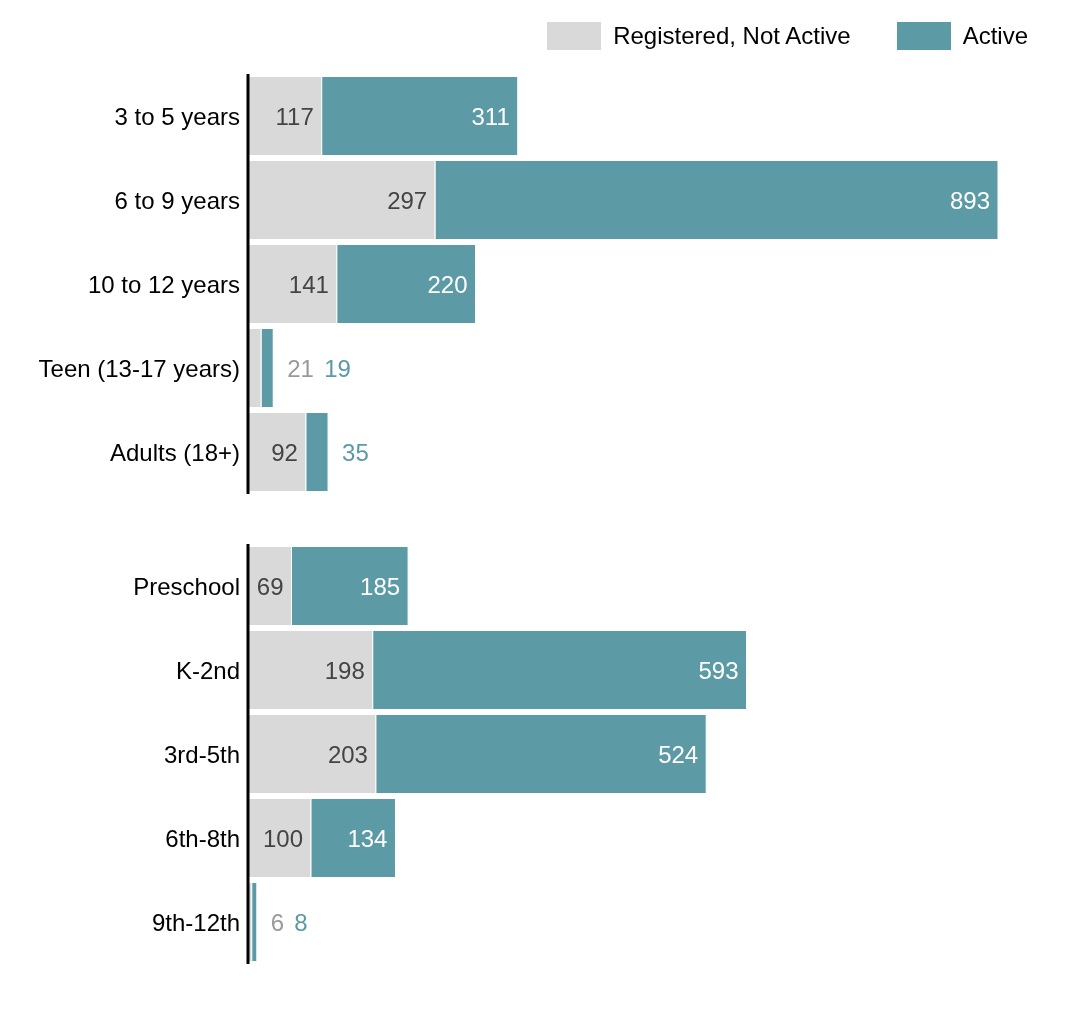 The image size is (1067, 1023). What do you see at coordinates (202, 838) in the screenshot?
I see `y-tick-label: 6th-8th` at bounding box center [202, 838].